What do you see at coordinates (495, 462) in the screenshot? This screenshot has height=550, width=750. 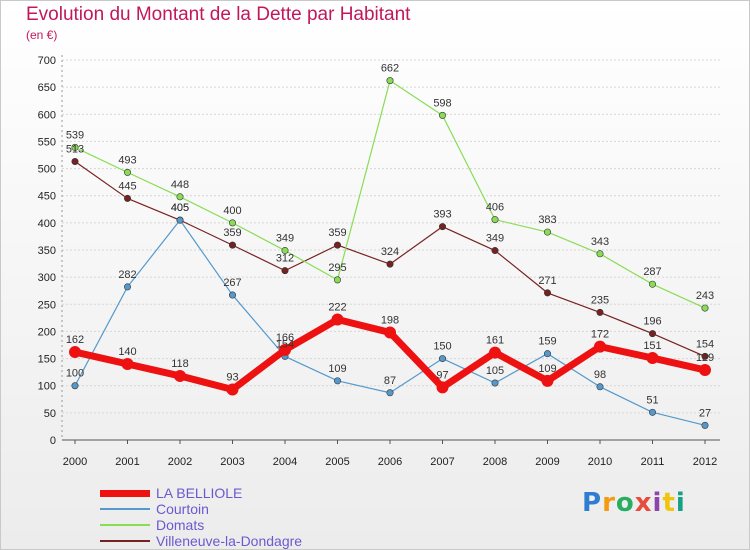 I see `x-tick-label: 2008` at bounding box center [495, 462].